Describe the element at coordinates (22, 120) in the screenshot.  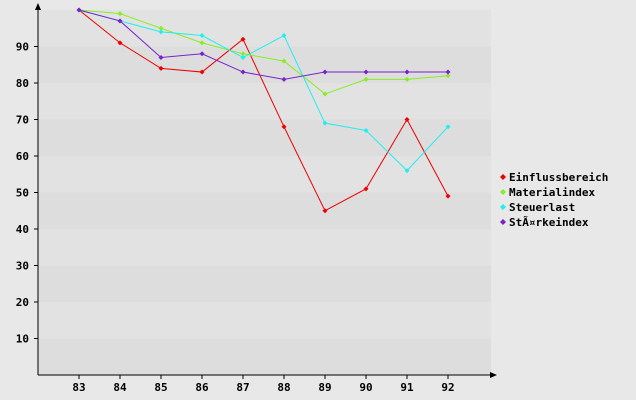
I see `y-tick-label: 70` at that location.